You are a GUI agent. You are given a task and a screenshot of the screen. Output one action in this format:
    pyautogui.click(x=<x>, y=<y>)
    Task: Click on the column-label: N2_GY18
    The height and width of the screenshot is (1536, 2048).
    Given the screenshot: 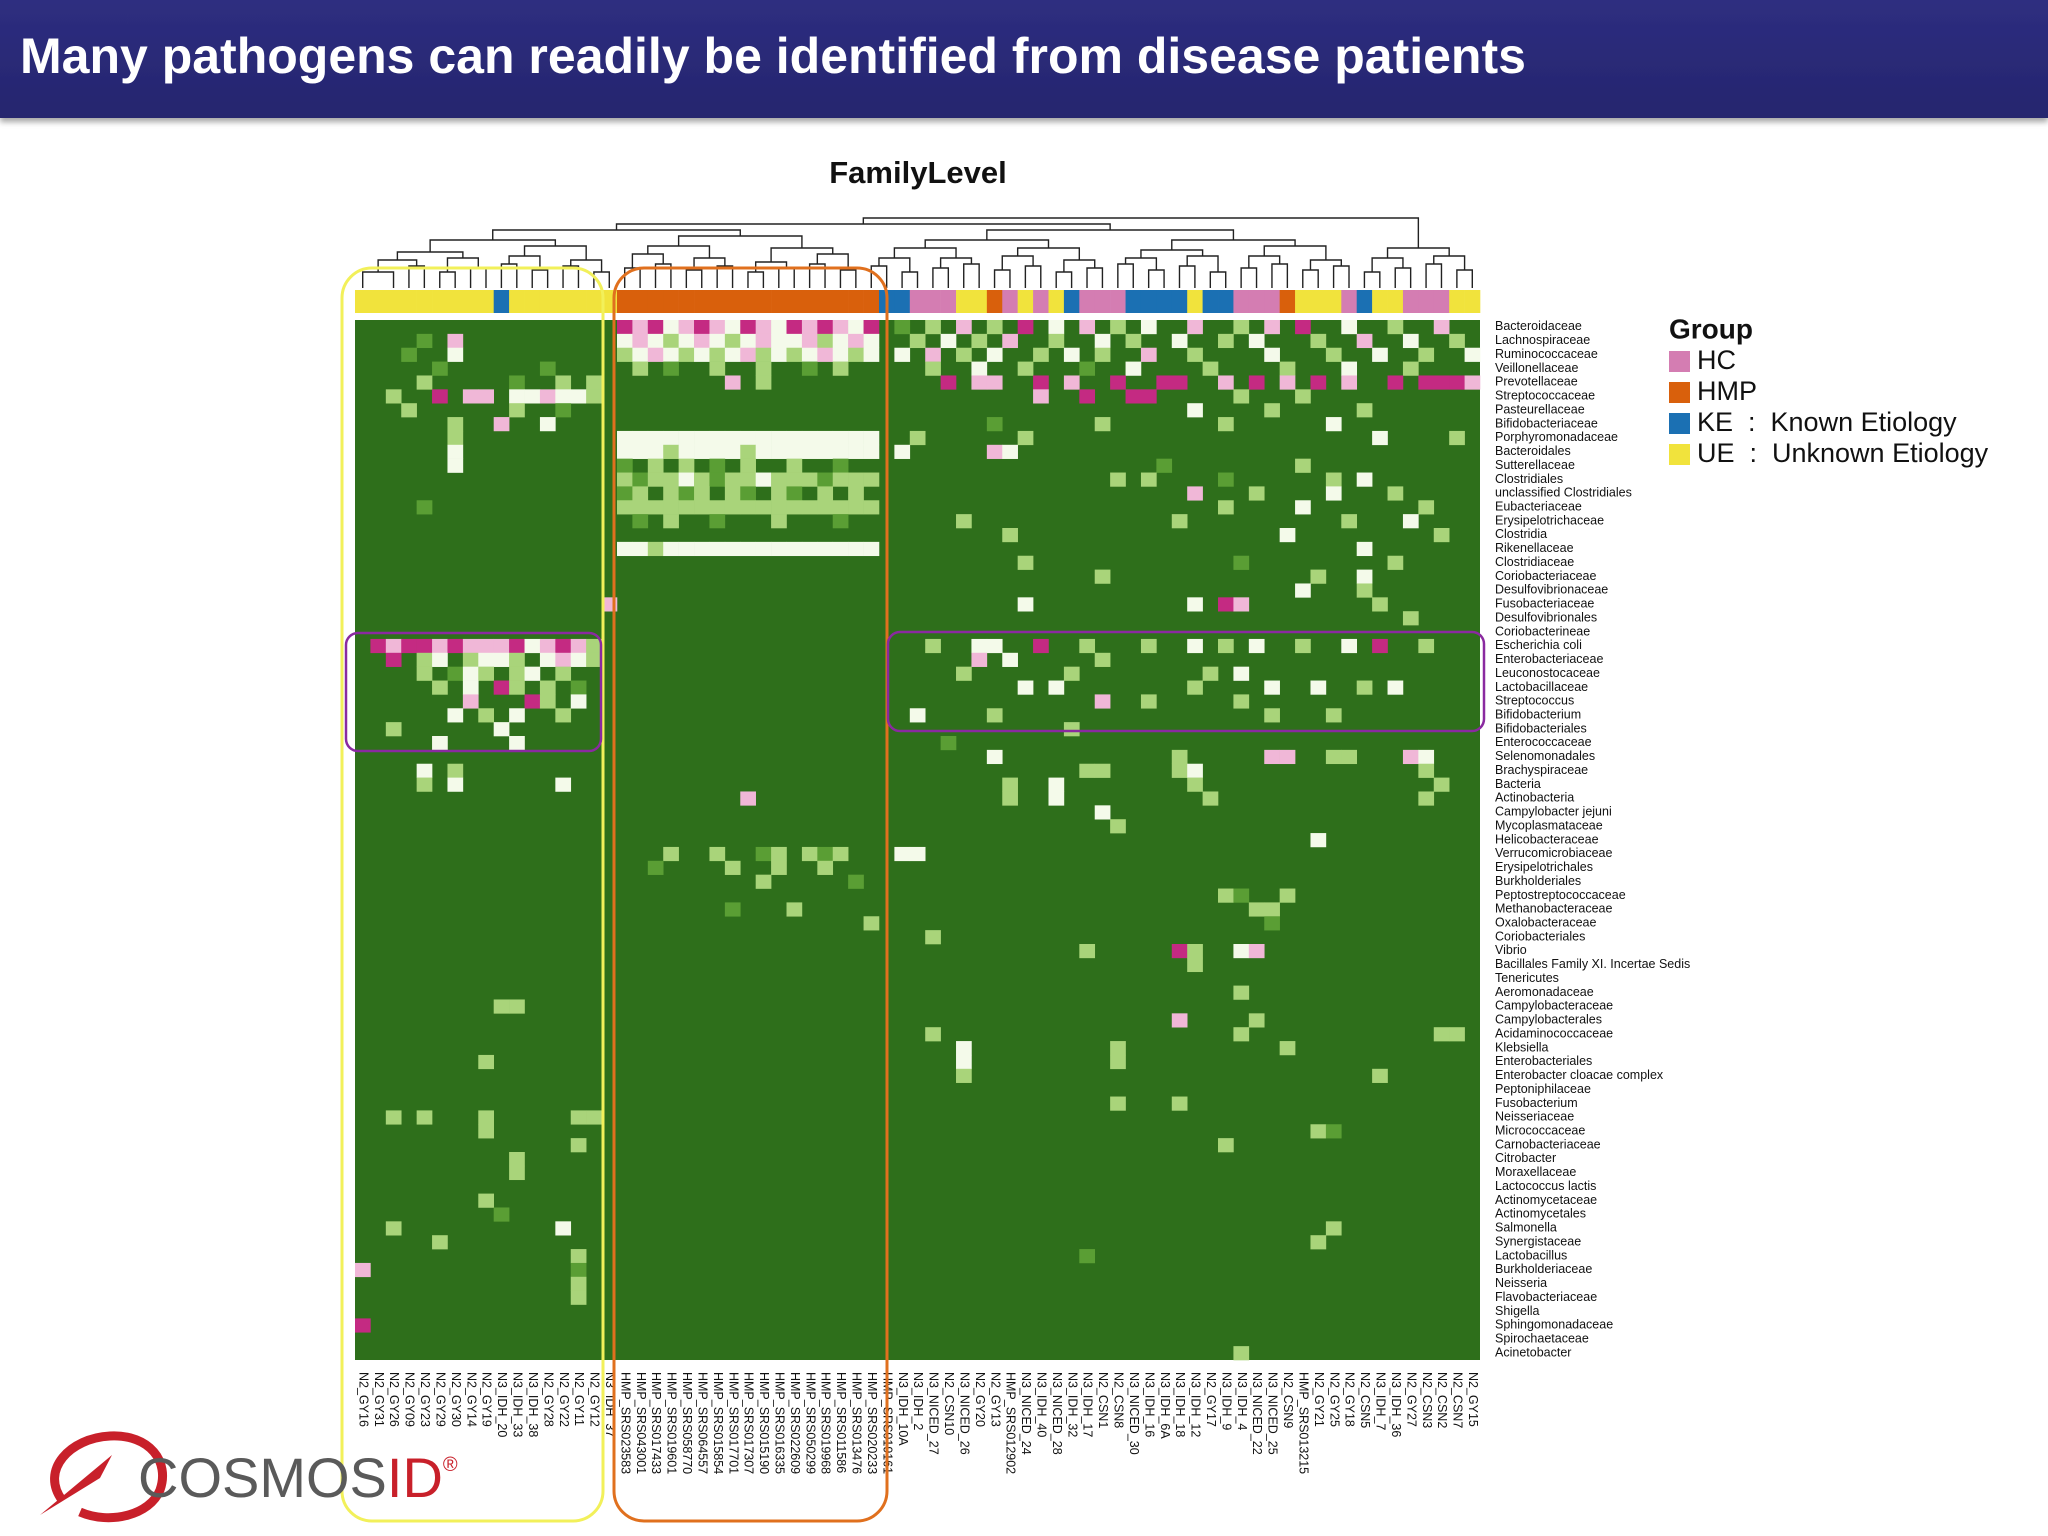 What is the action you would take?
    pyautogui.click(x=1350, y=1399)
    